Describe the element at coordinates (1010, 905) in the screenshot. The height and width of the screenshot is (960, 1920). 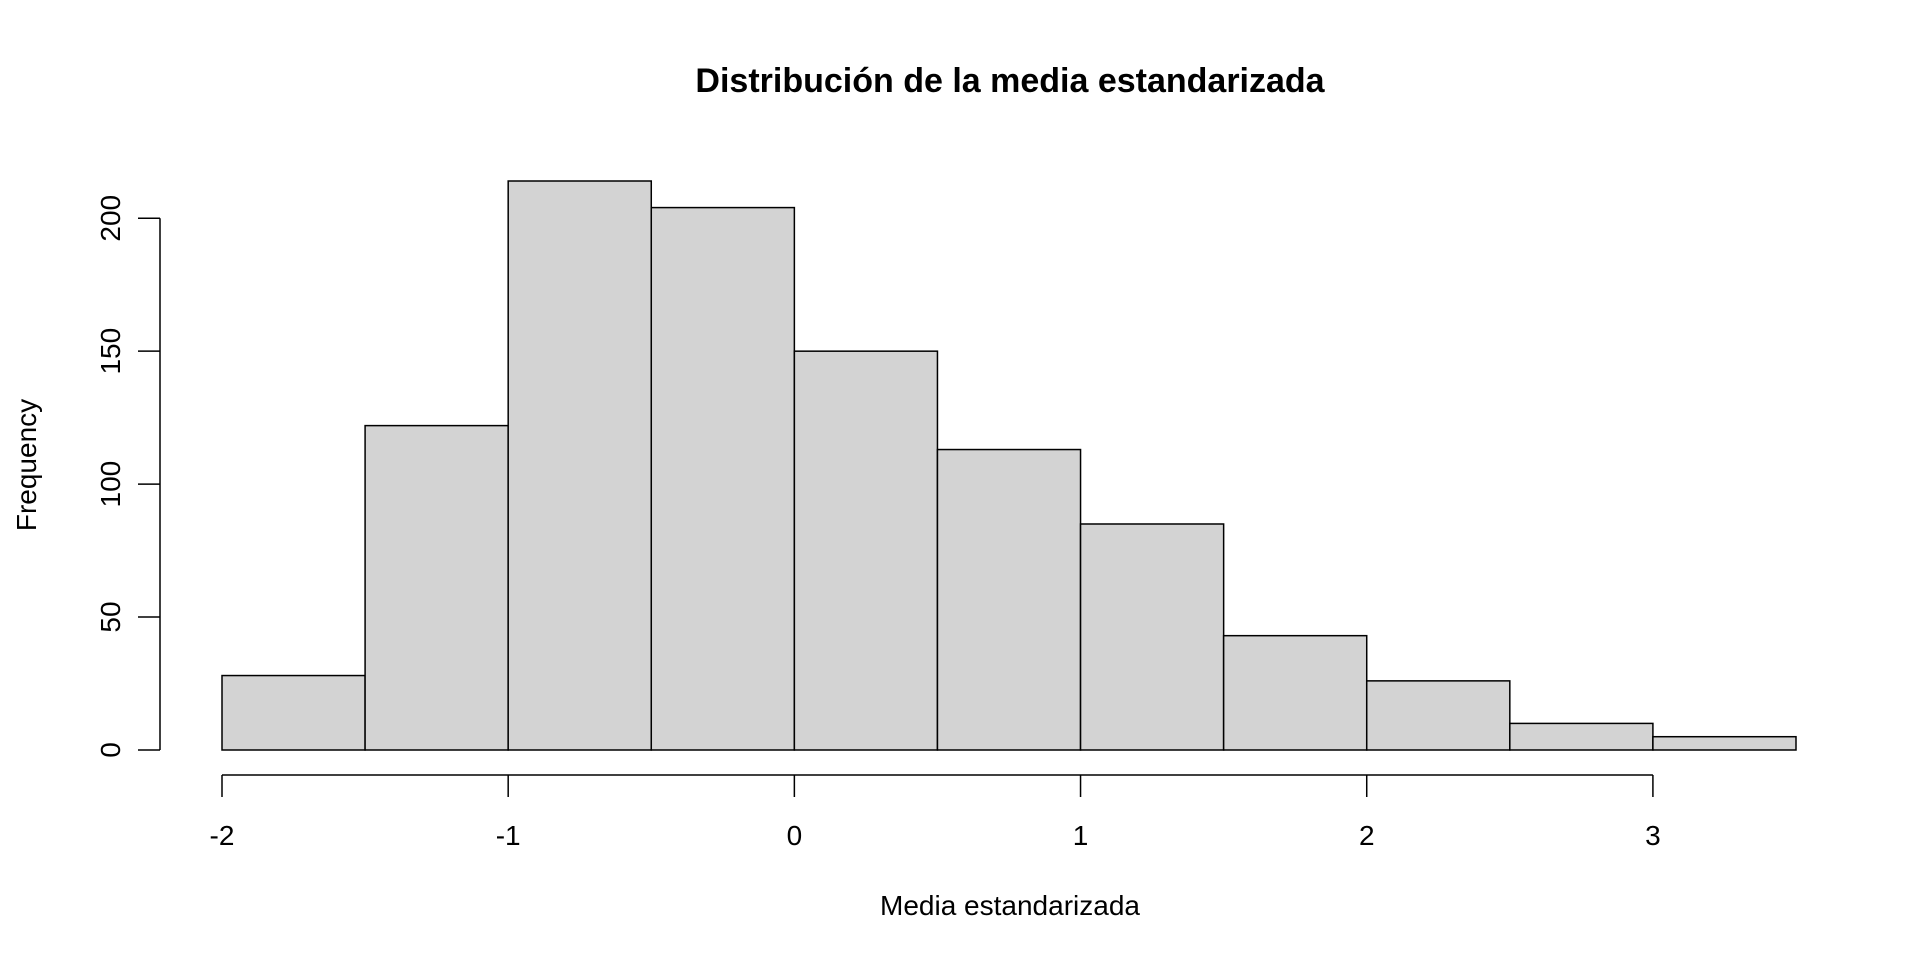
I see `x-axis-title: Media estandarizada` at that location.